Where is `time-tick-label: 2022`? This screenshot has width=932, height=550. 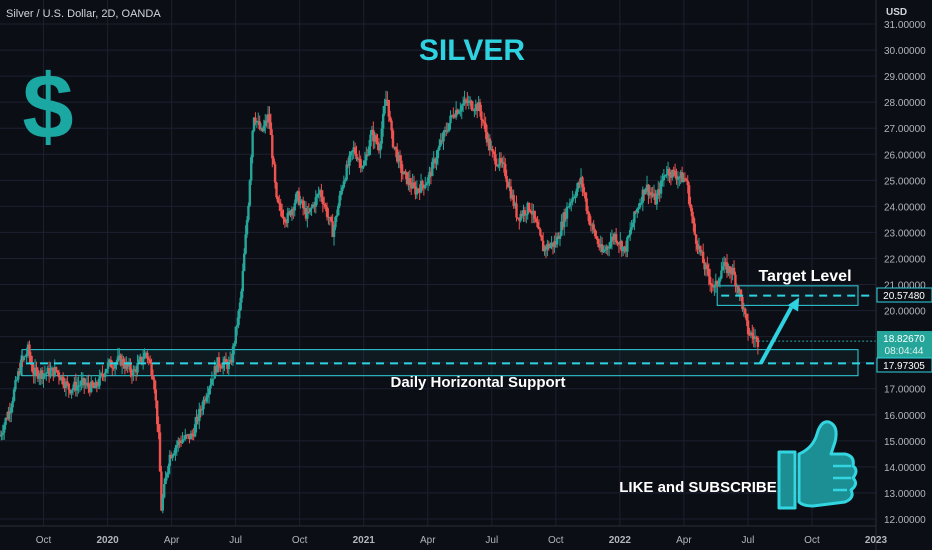 time-tick-label: 2022 is located at coordinates (620, 540).